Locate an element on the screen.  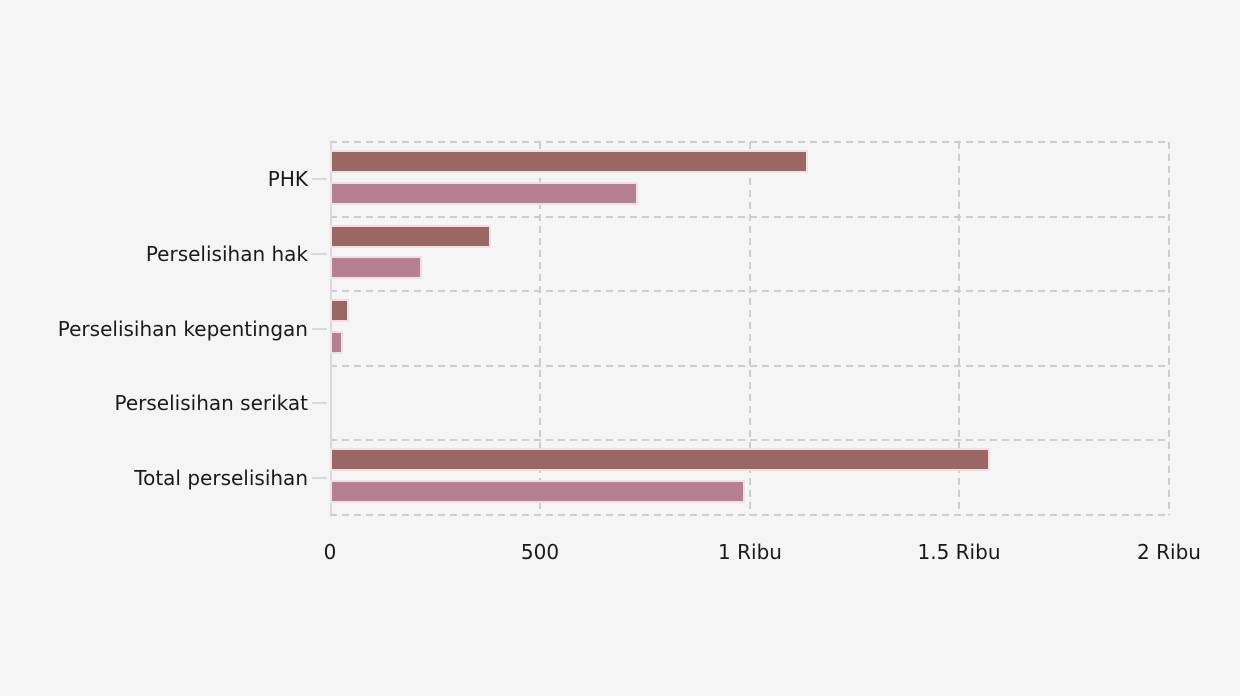
bar-light-total-perselisihan is located at coordinates (537, 491).